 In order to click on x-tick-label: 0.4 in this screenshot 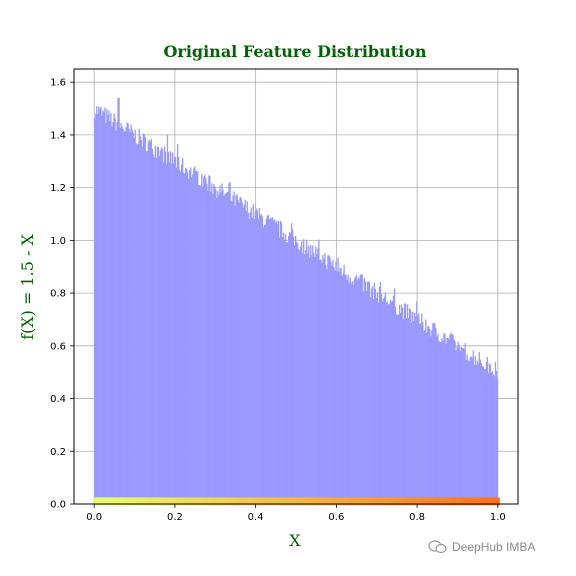, I will do `click(256, 517)`.